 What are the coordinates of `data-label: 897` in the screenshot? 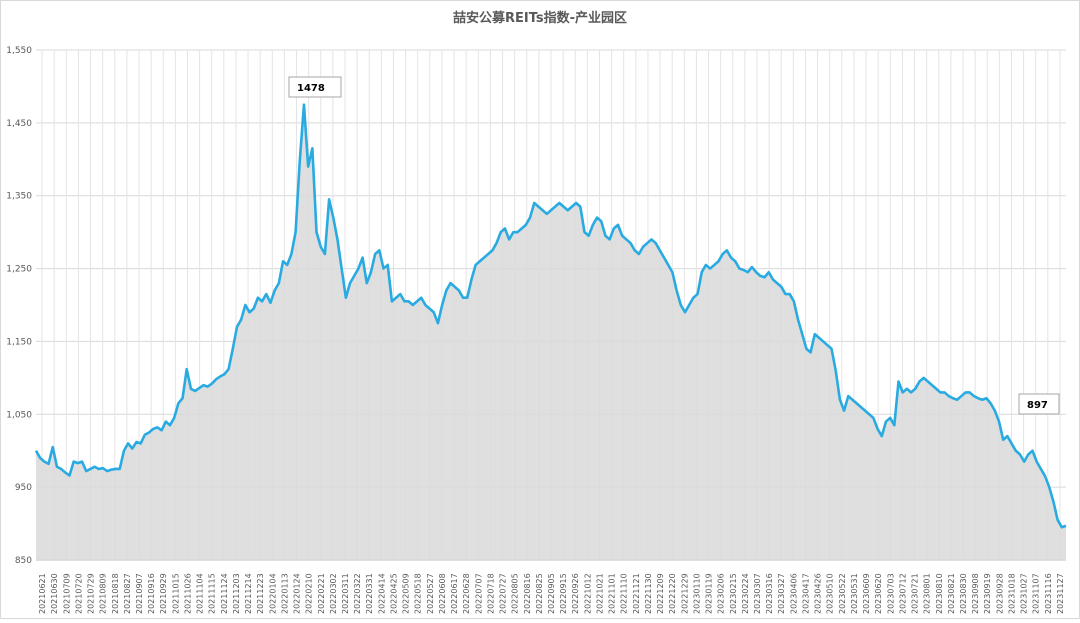 It's located at (1037, 405).